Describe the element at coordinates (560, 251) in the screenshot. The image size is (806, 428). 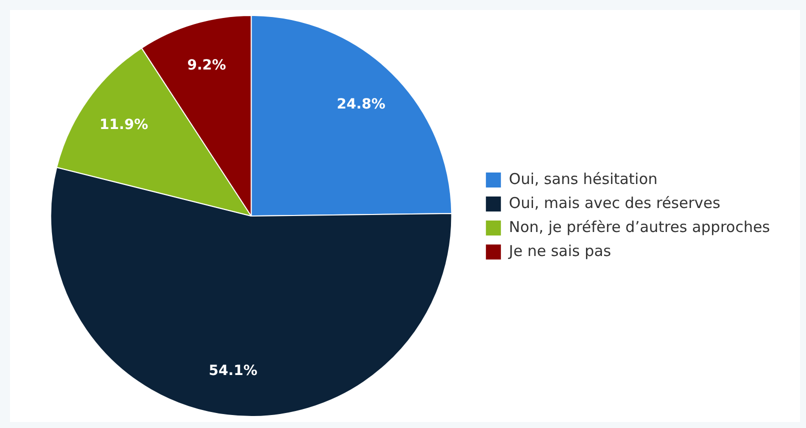
I see `legend-label: Je ne sais pas` at that location.